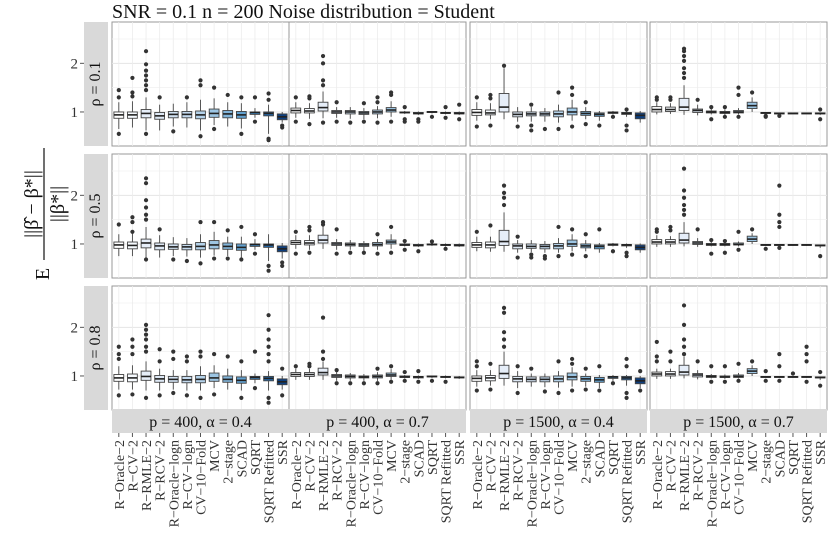  What do you see at coordinates (161, 470) in the screenshot?
I see `x-category-label: R−RCV−2` at bounding box center [161, 470].